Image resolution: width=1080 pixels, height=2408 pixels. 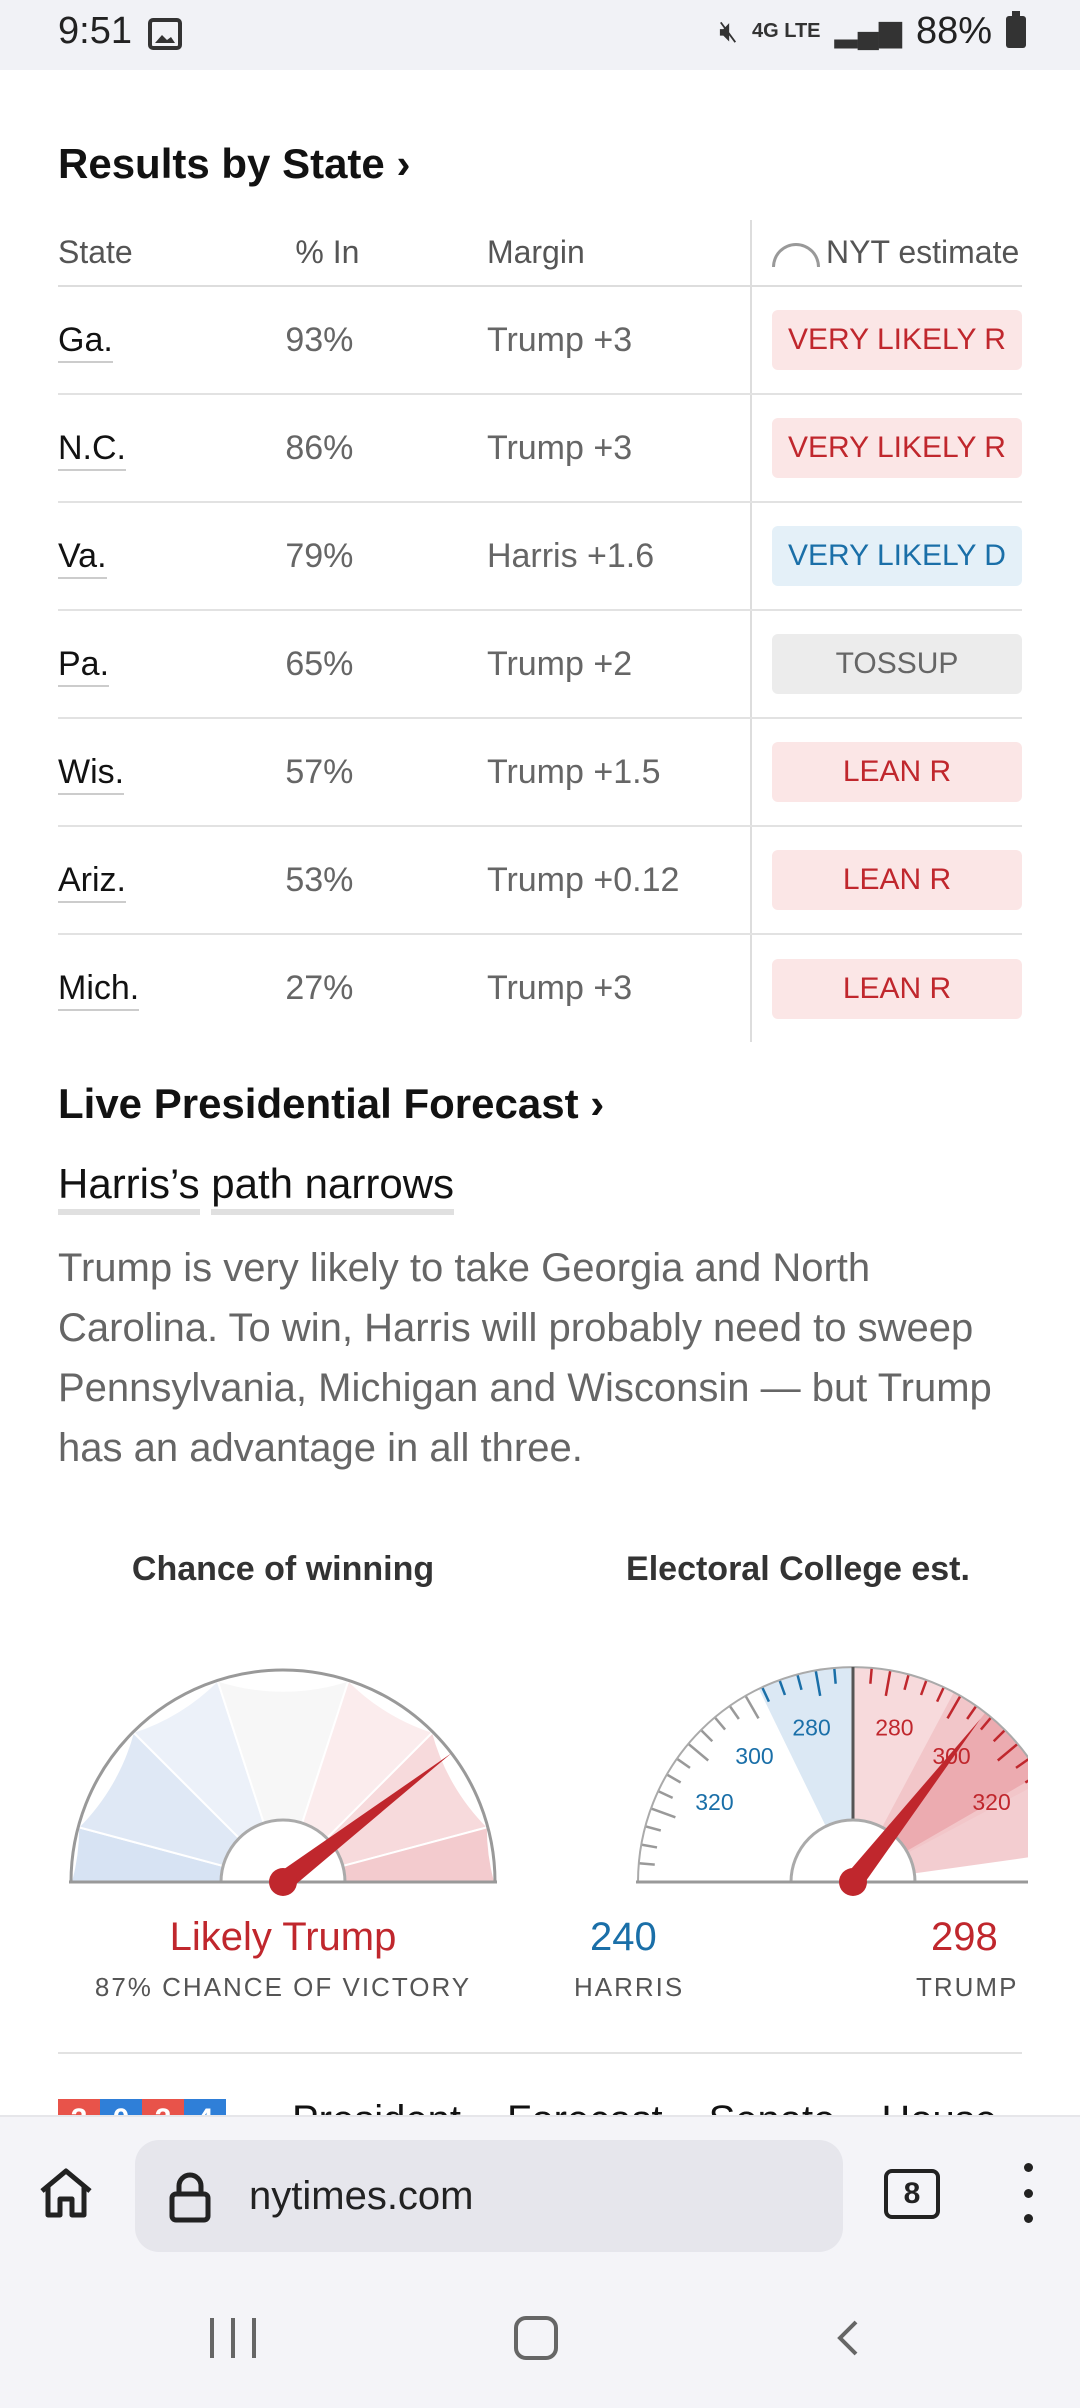 What do you see at coordinates (967, 1987) in the screenshot?
I see `trump-ev-label: TRUMP` at bounding box center [967, 1987].